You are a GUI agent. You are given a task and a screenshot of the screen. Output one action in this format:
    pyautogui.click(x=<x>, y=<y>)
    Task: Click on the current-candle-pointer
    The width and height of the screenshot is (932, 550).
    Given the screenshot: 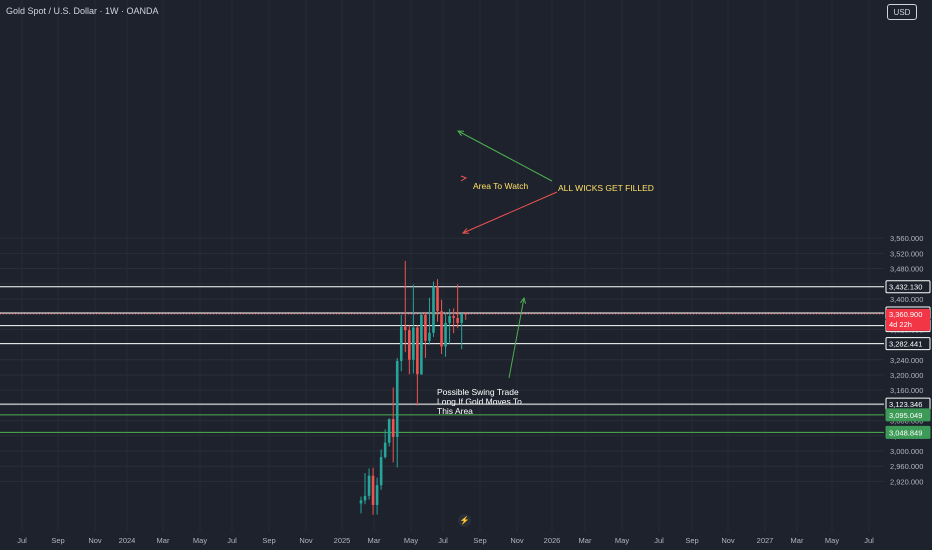 What is the action you would take?
    pyautogui.click(x=464, y=178)
    